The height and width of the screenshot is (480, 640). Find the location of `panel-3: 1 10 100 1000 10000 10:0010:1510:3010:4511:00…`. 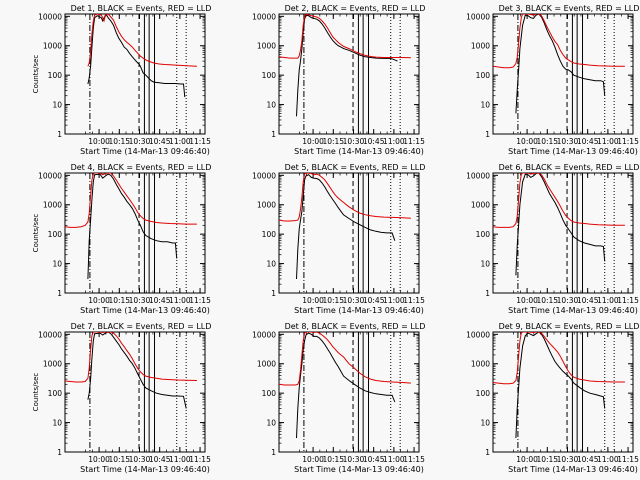

panel-3: 1 10 100 1000 10000 10:0010:1510:3010:4511:00… is located at coordinates (552, 80).